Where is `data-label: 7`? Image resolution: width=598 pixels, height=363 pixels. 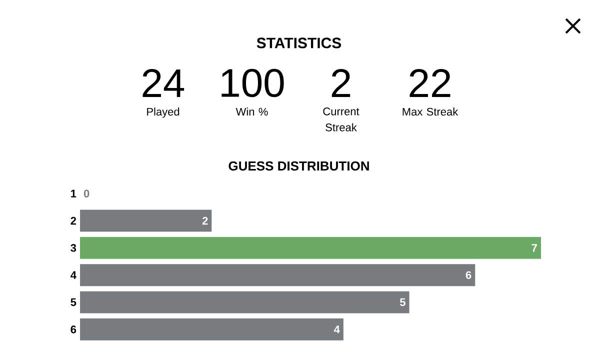 data-label: 7 is located at coordinates (534, 248).